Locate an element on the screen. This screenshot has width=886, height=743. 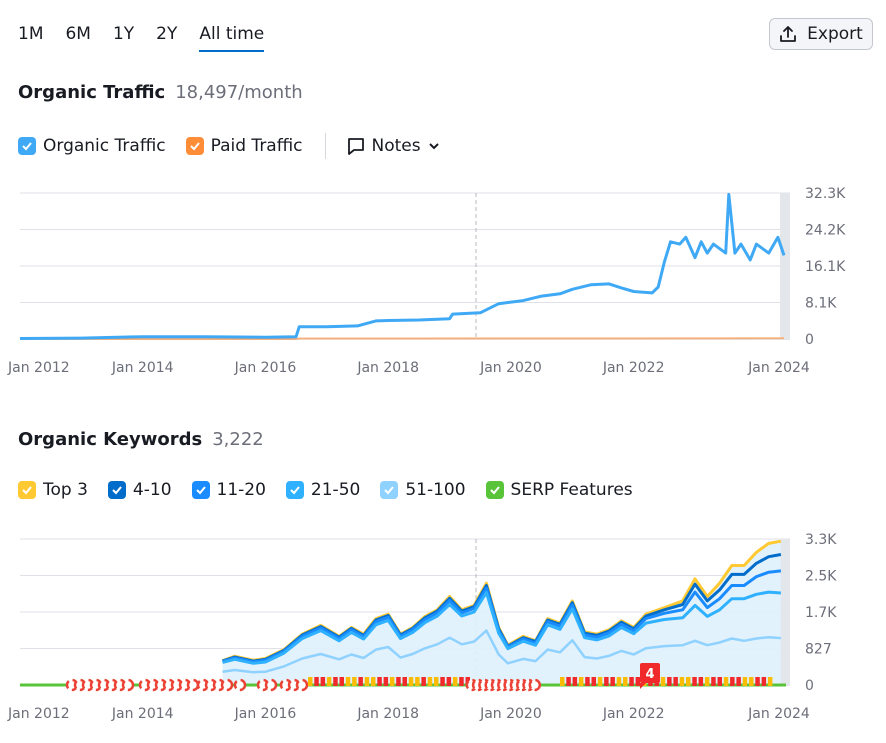
x-tick-label: Jan 2016 is located at coordinates (265, 368).